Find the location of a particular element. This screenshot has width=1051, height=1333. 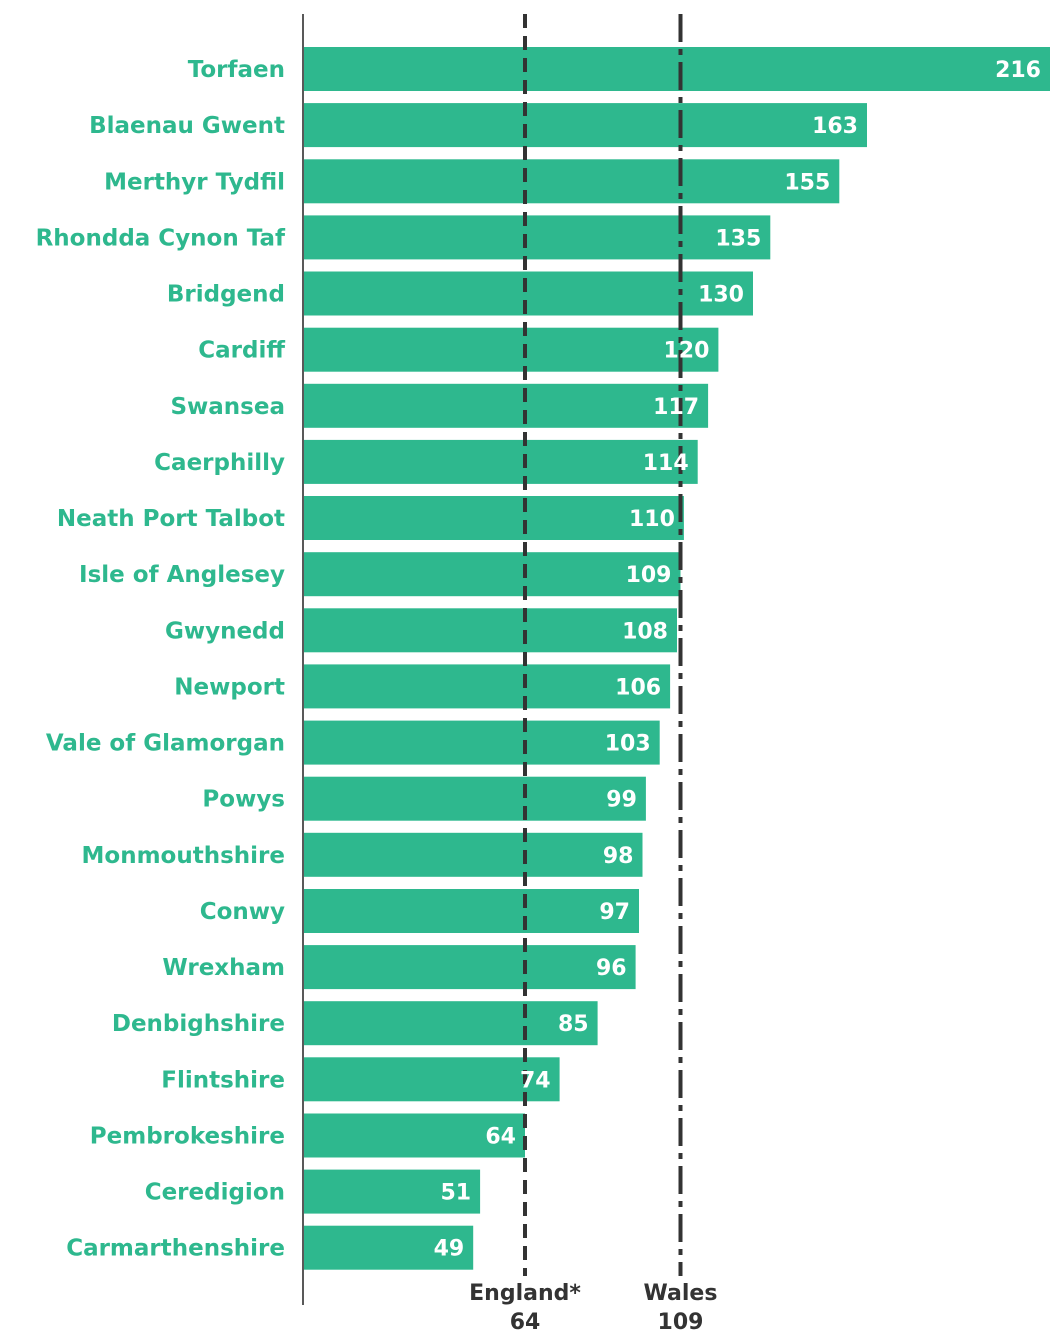

category-label-gwynedd: Gwynedd is located at coordinates (225, 631).